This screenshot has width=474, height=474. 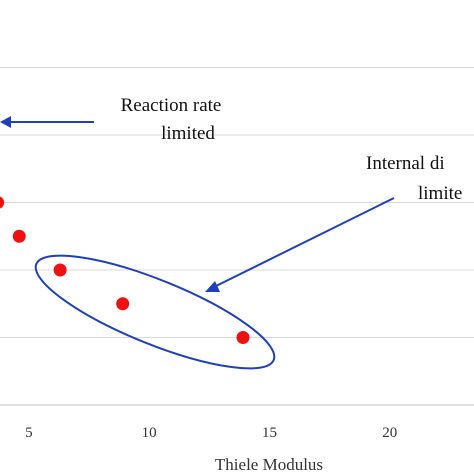 What do you see at coordinates (304, 242) in the screenshot?
I see `internal-diffusion-arrow-shaft` at bounding box center [304, 242].